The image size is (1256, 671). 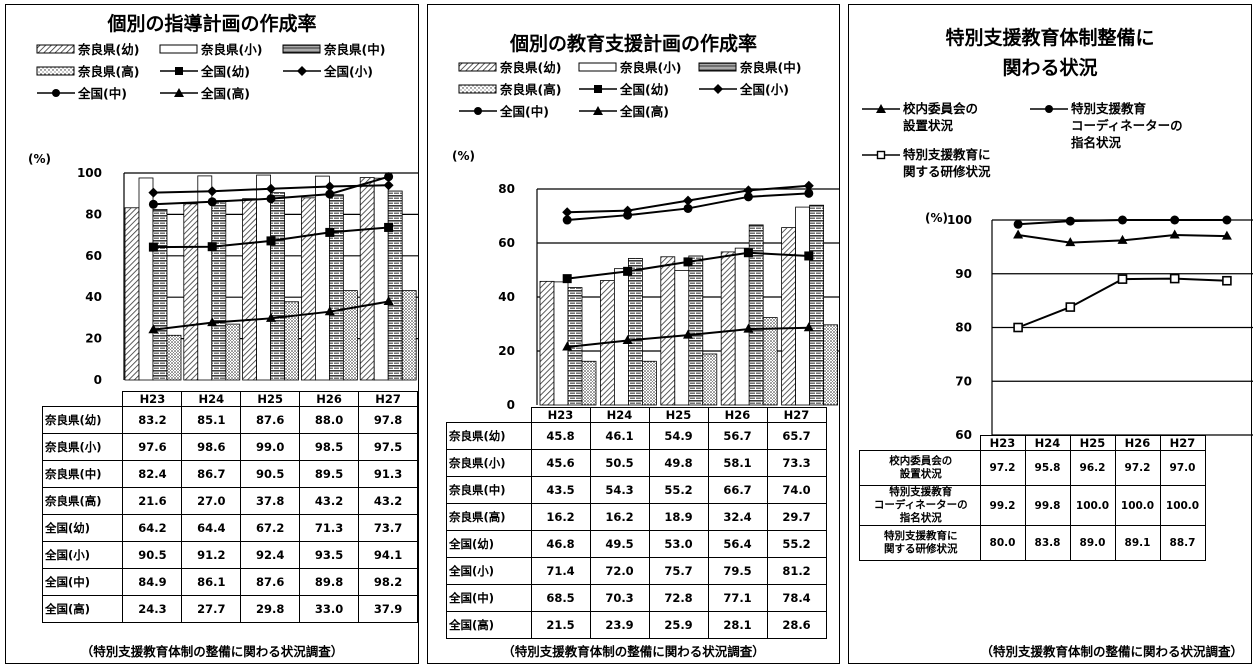 I want to click on table-row: 全国(高) 24.3 27.7 29.8 33.0 37.9, so click(x=229, y=609).